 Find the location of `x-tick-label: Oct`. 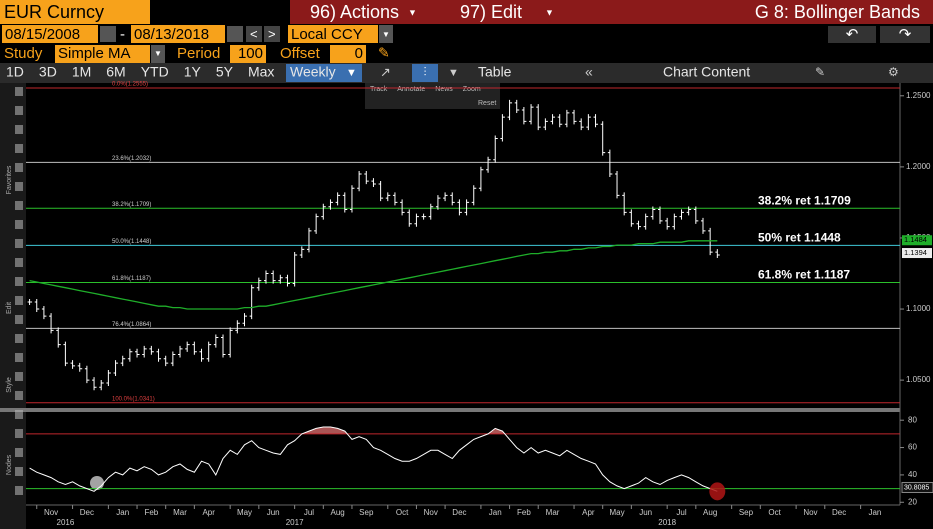

x-tick-label: Oct is located at coordinates (402, 512).